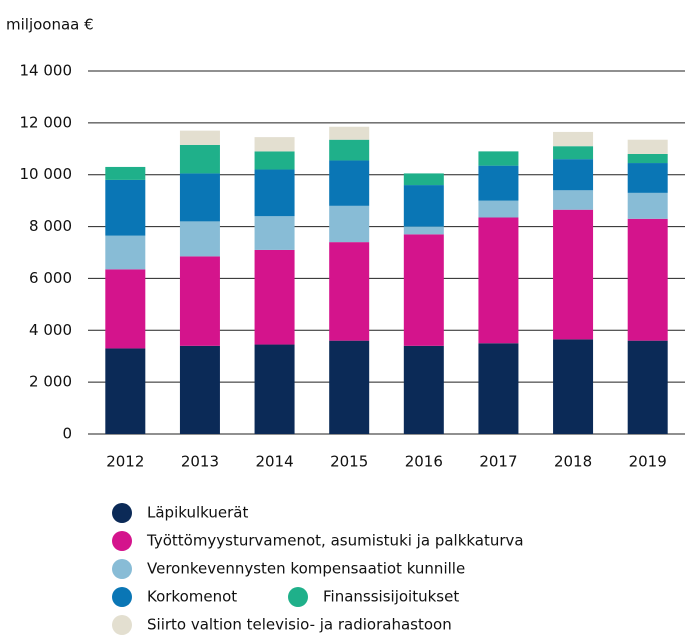  Describe the element at coordinates (424, 462) in the screenshot. I see `x-tick-label: 2016` at that location.